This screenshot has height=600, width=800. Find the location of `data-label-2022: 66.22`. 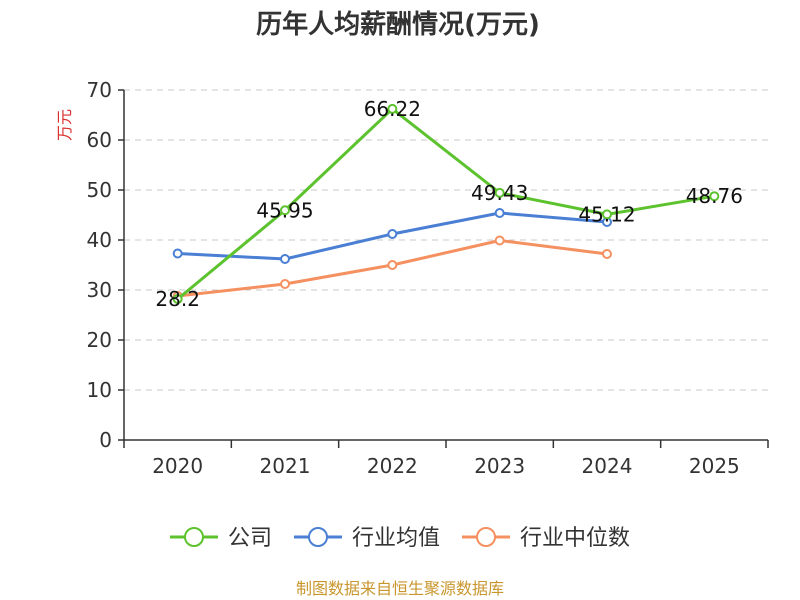

data-label-2022: 66.22 is located at coordinates (392, 109).